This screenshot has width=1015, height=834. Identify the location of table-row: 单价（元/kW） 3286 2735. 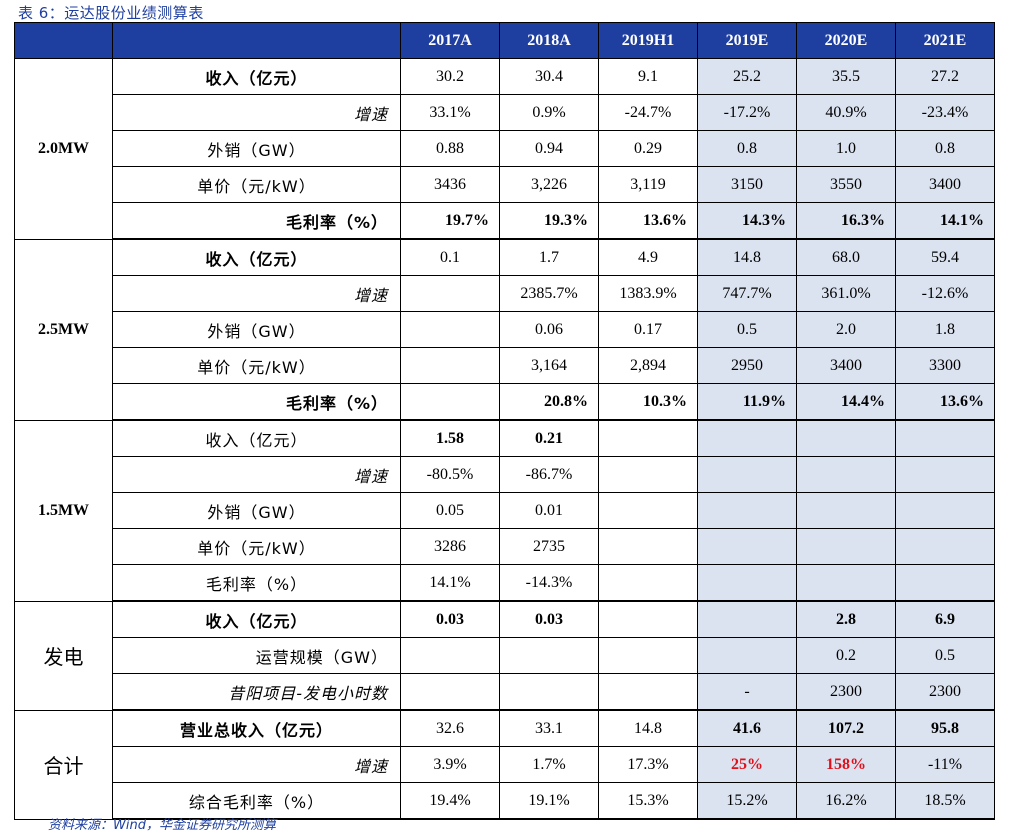
(505, 546).